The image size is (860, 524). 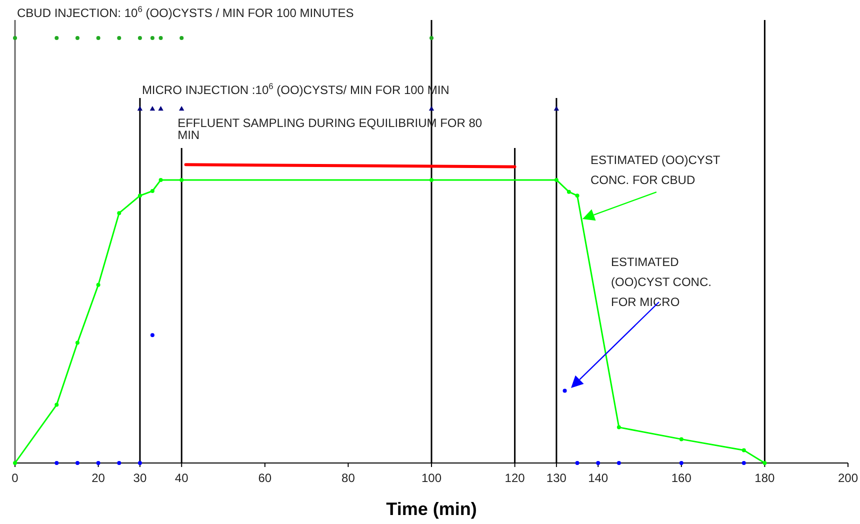 What do you see at coordinates (598, 478) in the screenshot?
I see `x-tick-label: 140` at bounding box center [598, 478].